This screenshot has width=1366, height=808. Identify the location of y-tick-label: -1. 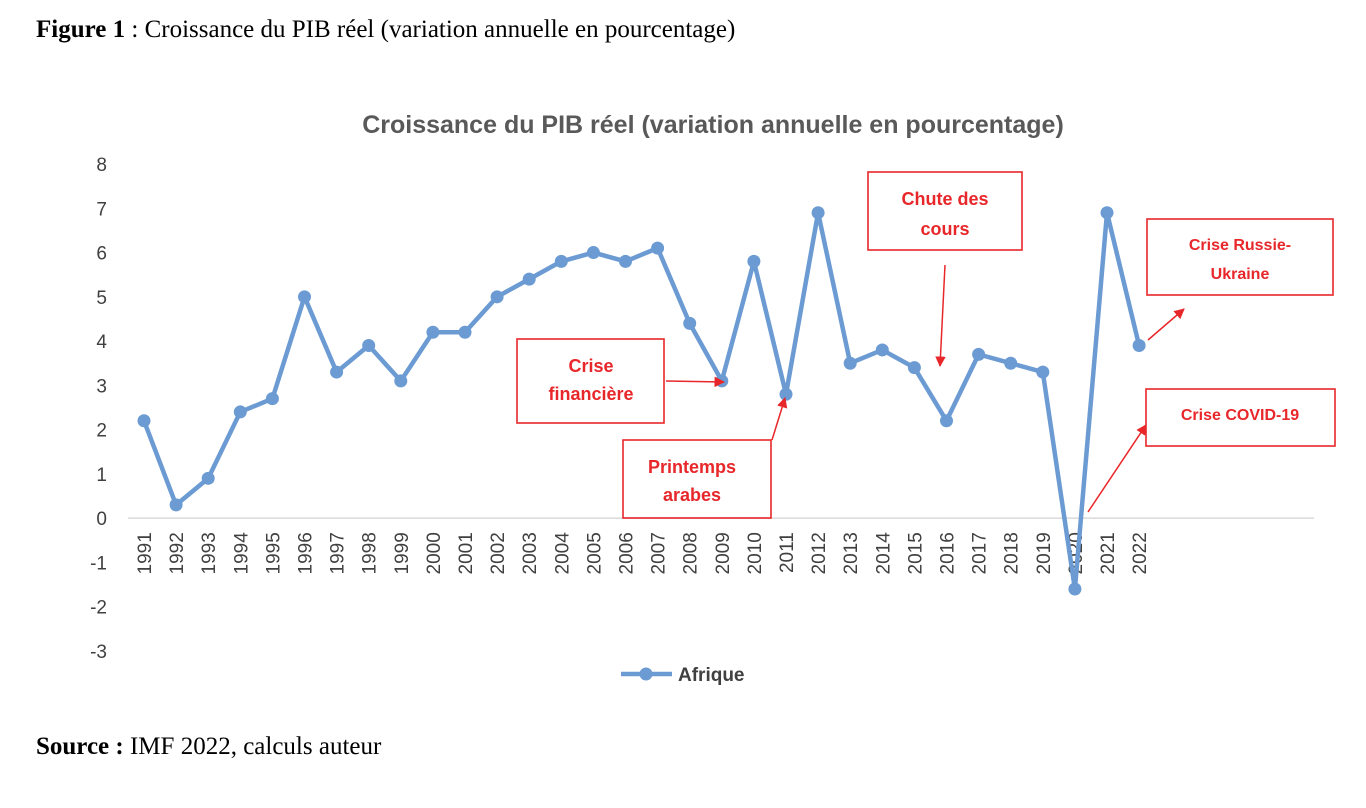
(98, 563).